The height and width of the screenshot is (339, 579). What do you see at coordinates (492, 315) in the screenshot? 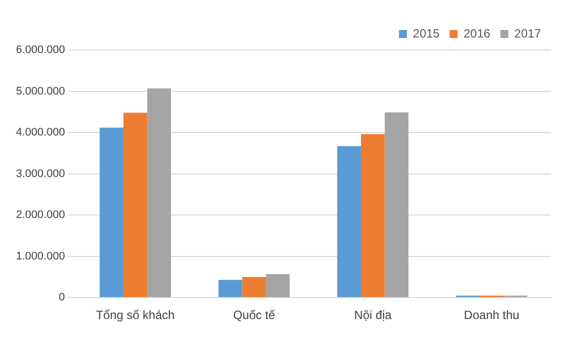
I see `x-tick-label: Doanh thu` at bounding box center [492, 315].